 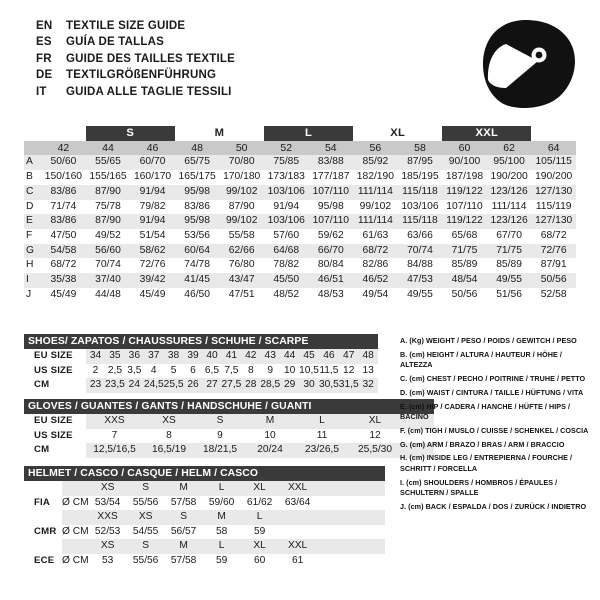 What do you see at coordinates (33, 192) in the screenshot?
I see `row-label-c: C` at bounding box center [33, 192].